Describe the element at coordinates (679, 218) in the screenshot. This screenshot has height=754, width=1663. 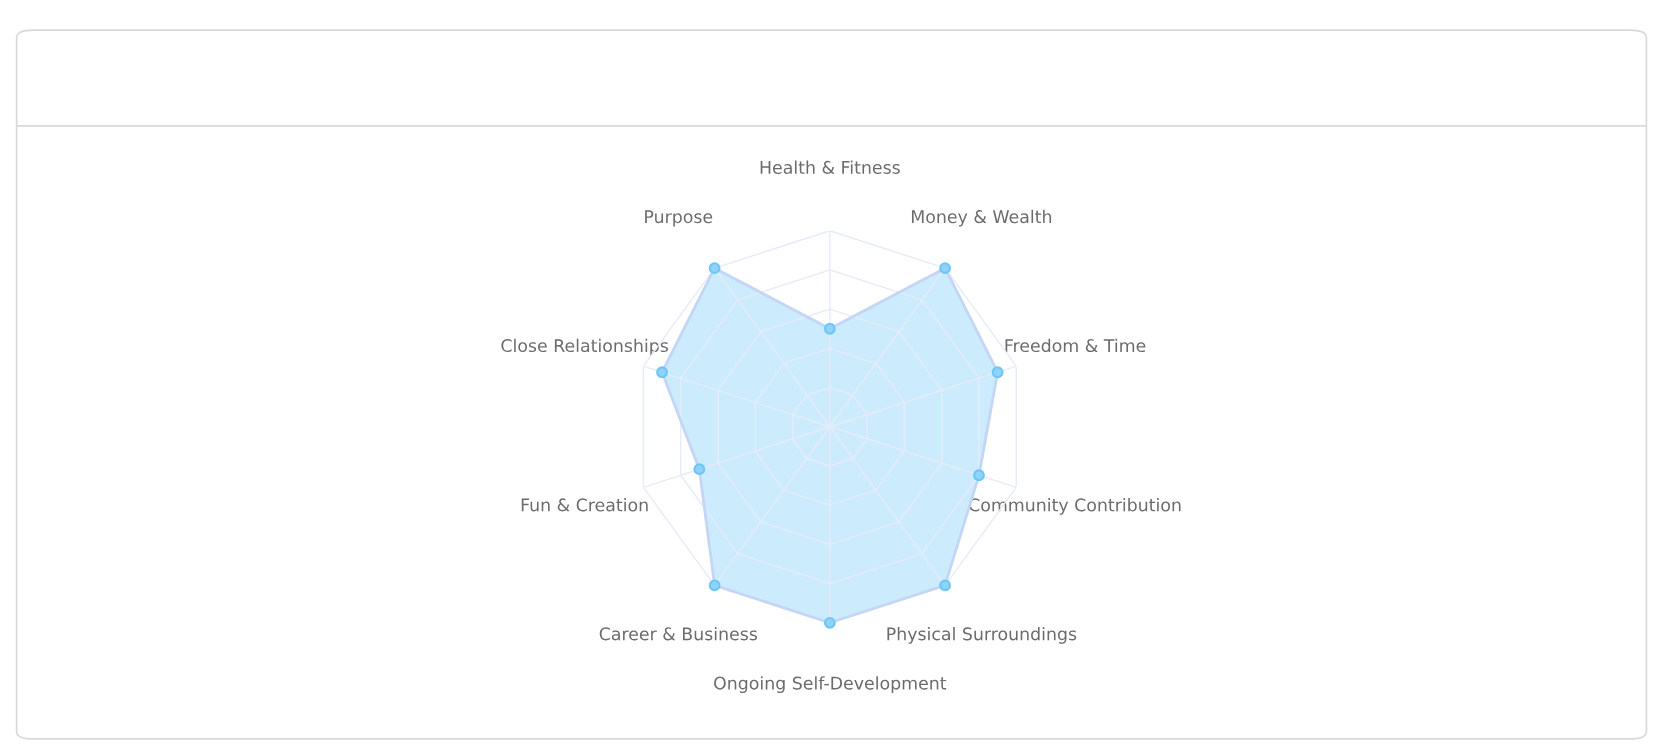
I see `spoke-label: Purpose` at that location.